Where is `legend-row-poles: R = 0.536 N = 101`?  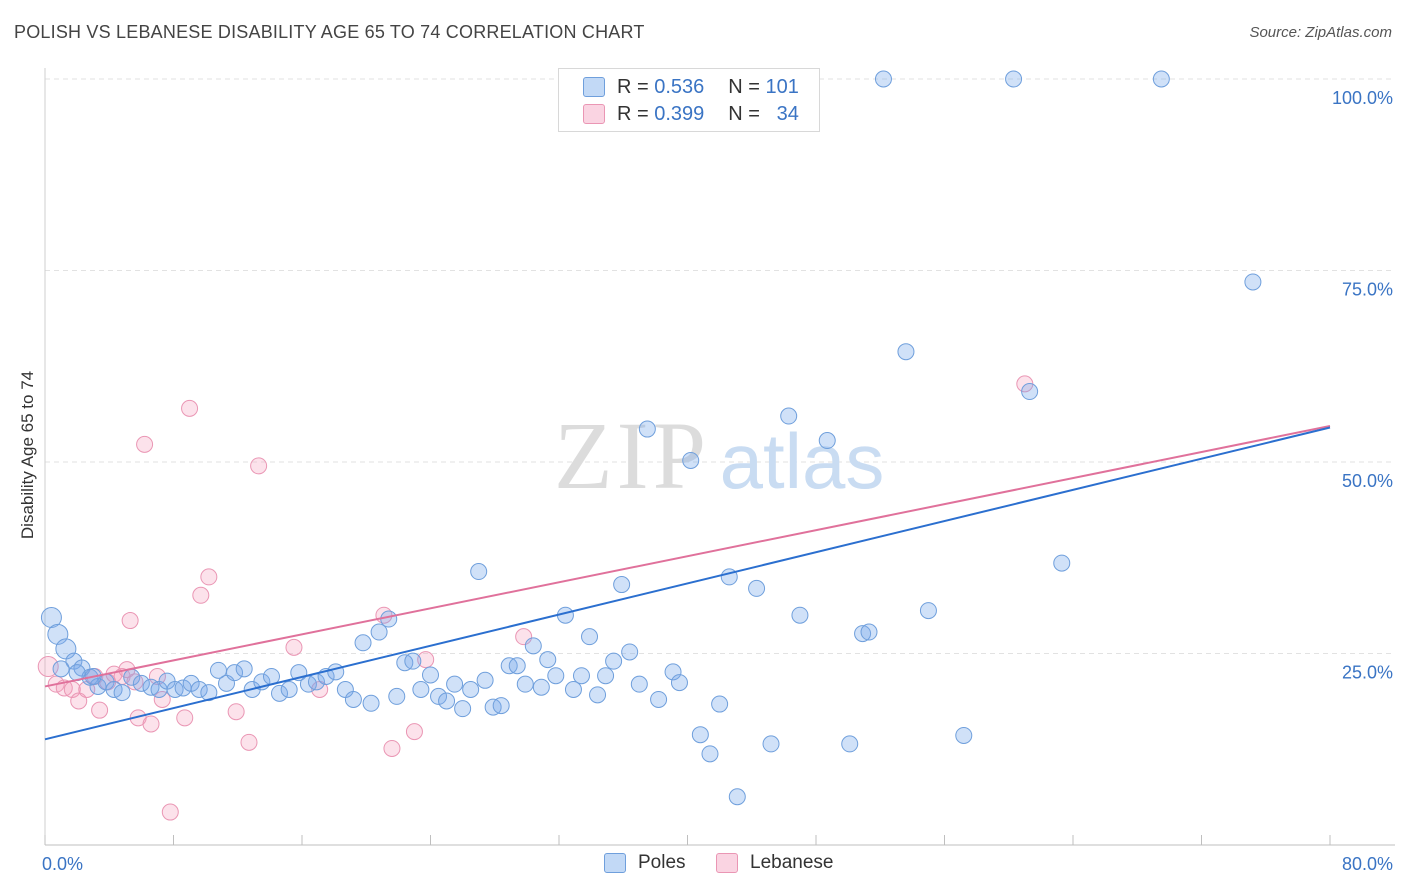 legend-row-poles: R = 0.536 N = 101 is located at coordinates (691, 87).